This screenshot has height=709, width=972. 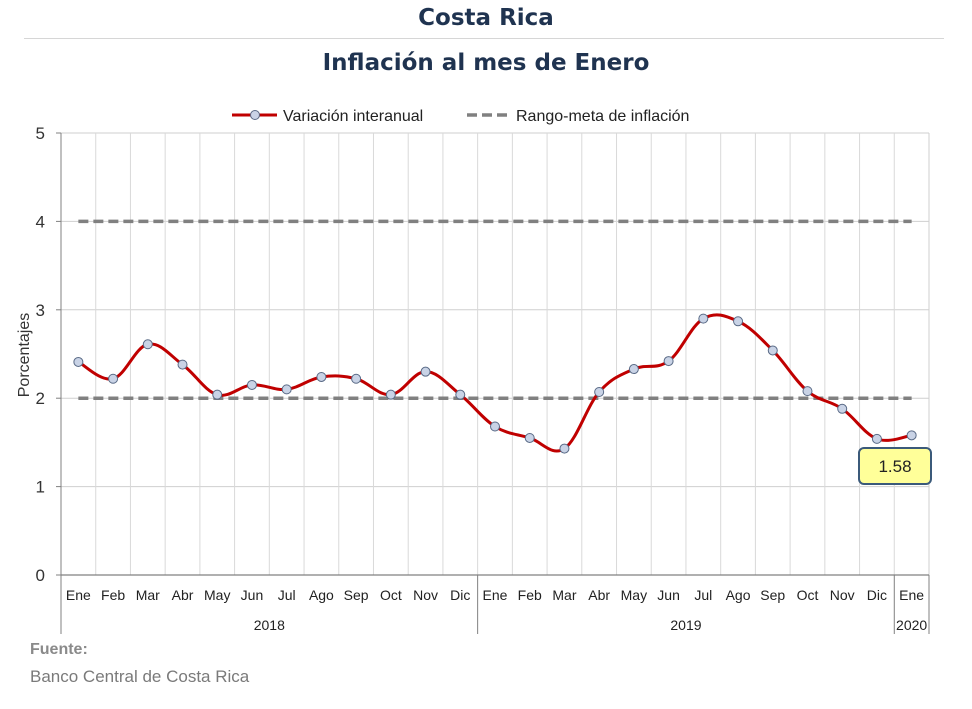 What do you see at coordinates (59, 649) in the screenshot?
I see `source-label: Fuente:` at bounding box center [59, 649].